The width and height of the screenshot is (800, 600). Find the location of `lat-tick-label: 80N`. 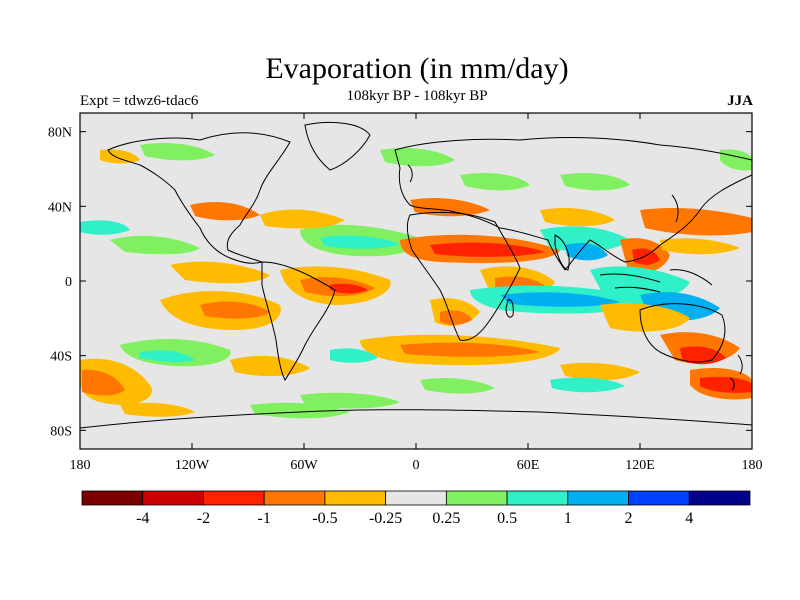

lat-tick-label: 80N is located at coordinates (60, 133).